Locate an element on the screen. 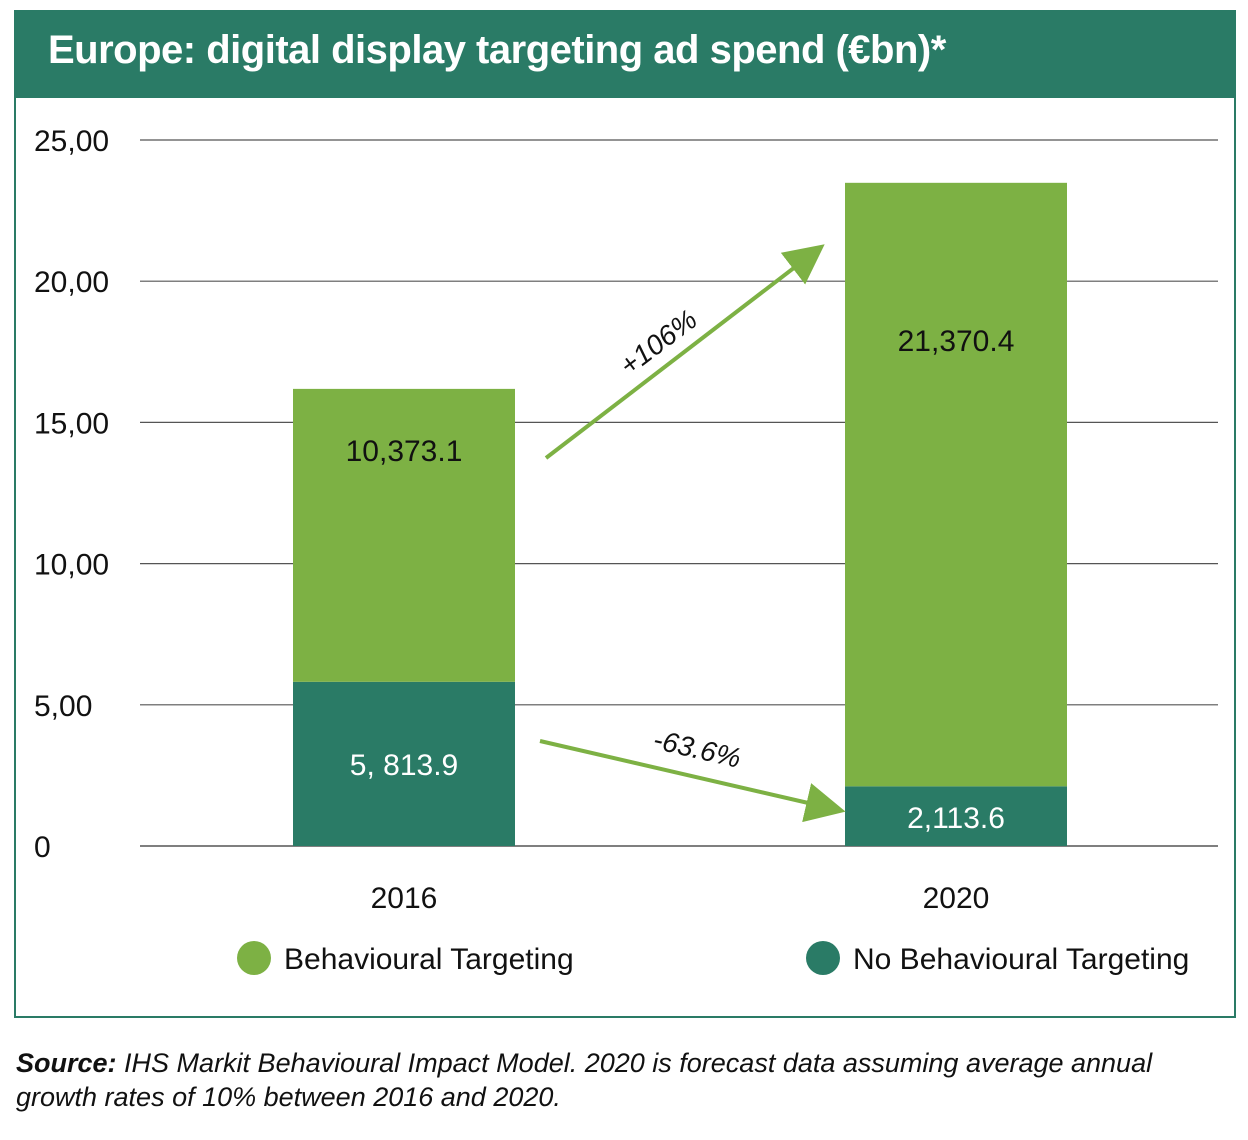 The width and height of the screenshot is (1248, 1140). y-tick-label: 25,00 is located at coordinates (71, 141).